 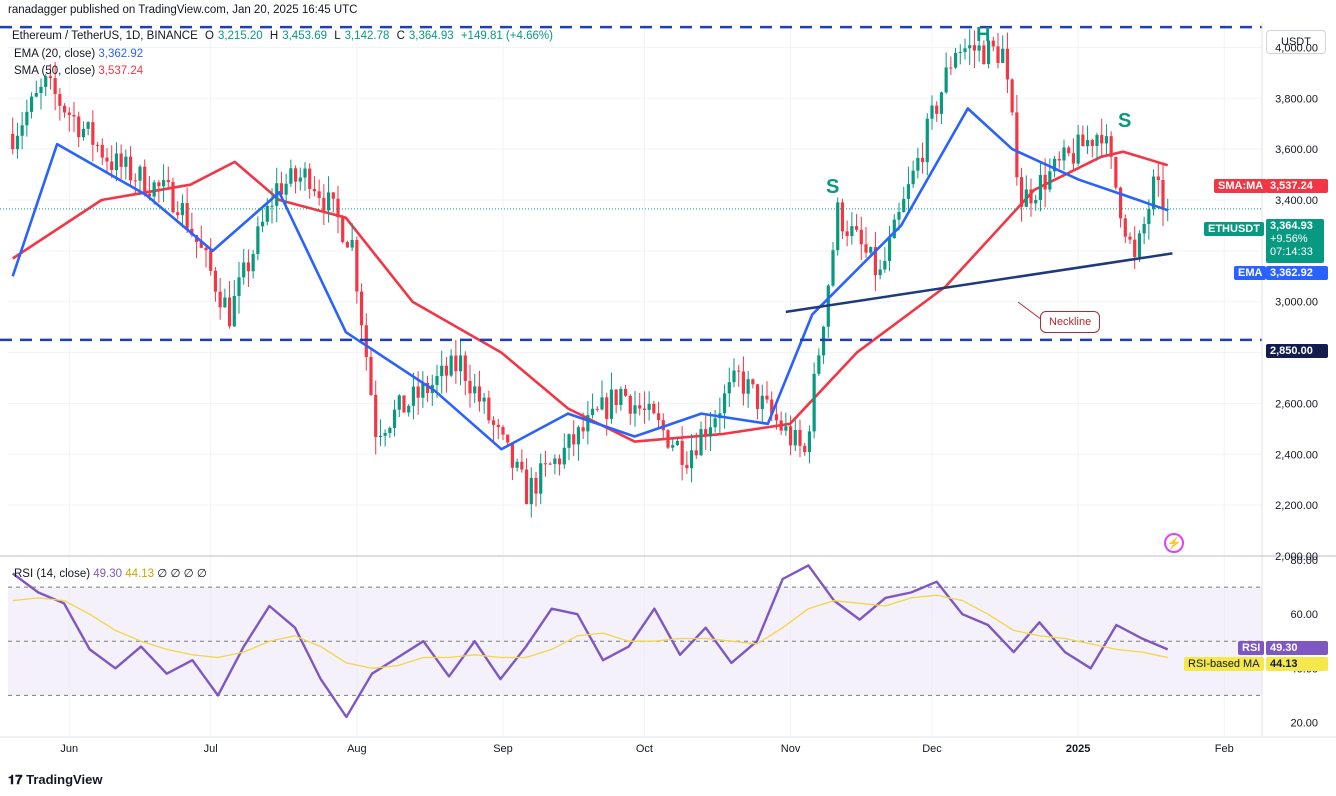 I want to click on rsi-tick-label: 80.00, so click(x=1304, y=561).